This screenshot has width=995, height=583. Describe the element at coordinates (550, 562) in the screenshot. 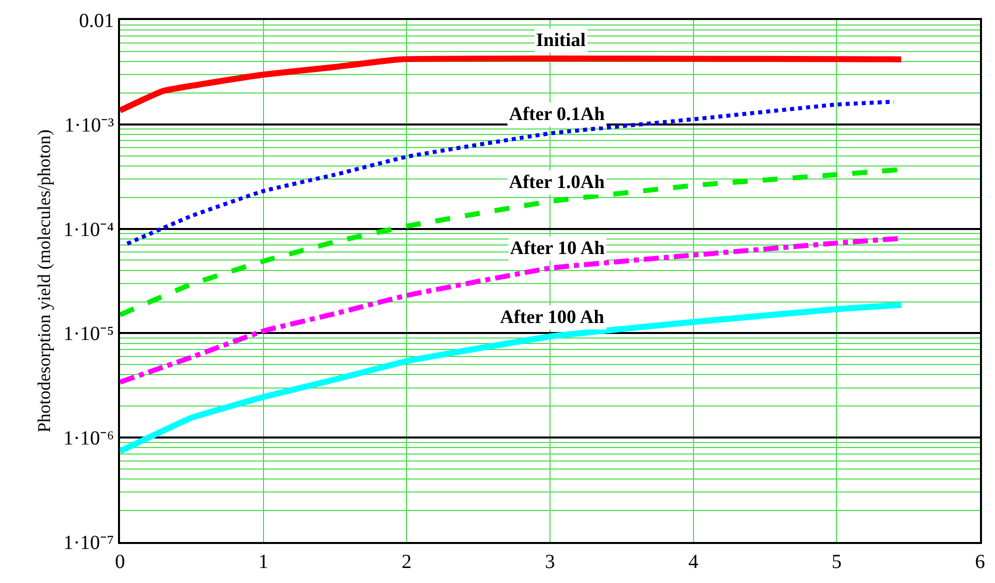

I see `x-tick-label: 3` at that location.